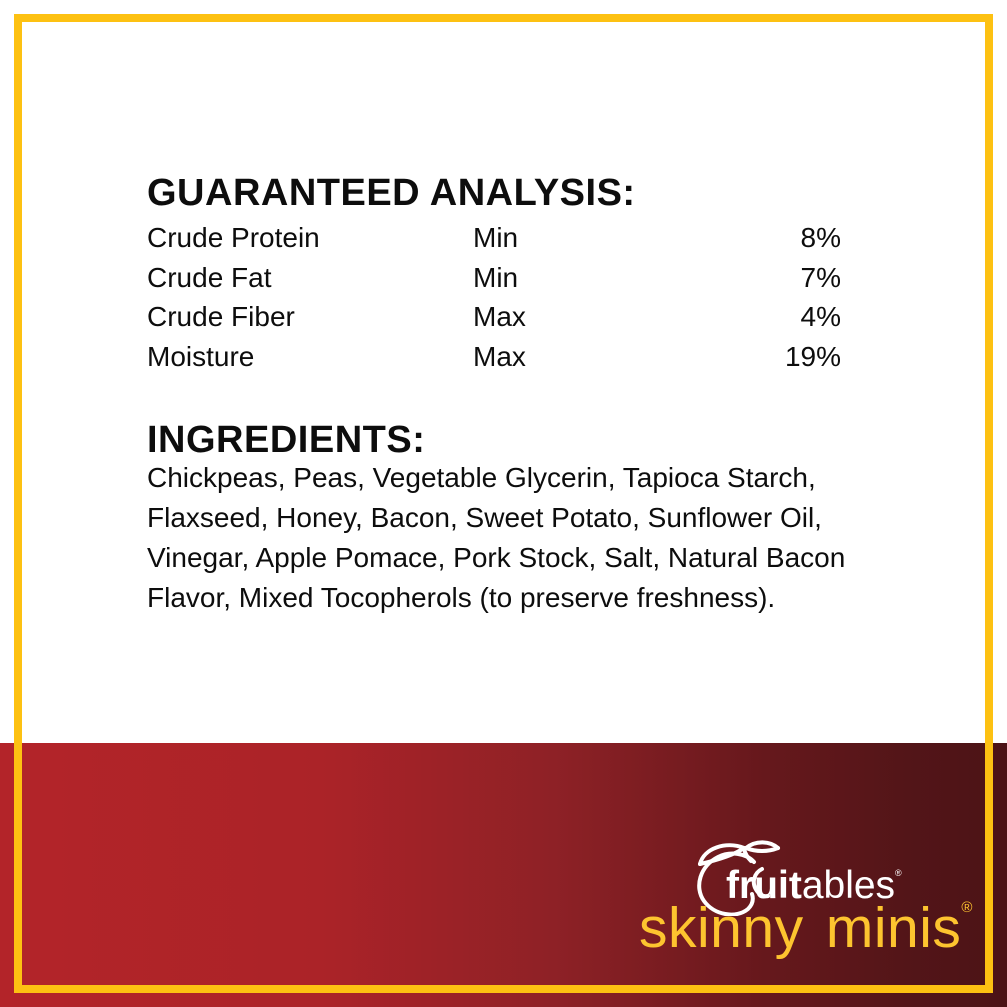 The width and height of the screenshot is (1007, 1007). I want to click on nutrient-name: Moisture, so click(201, 356).